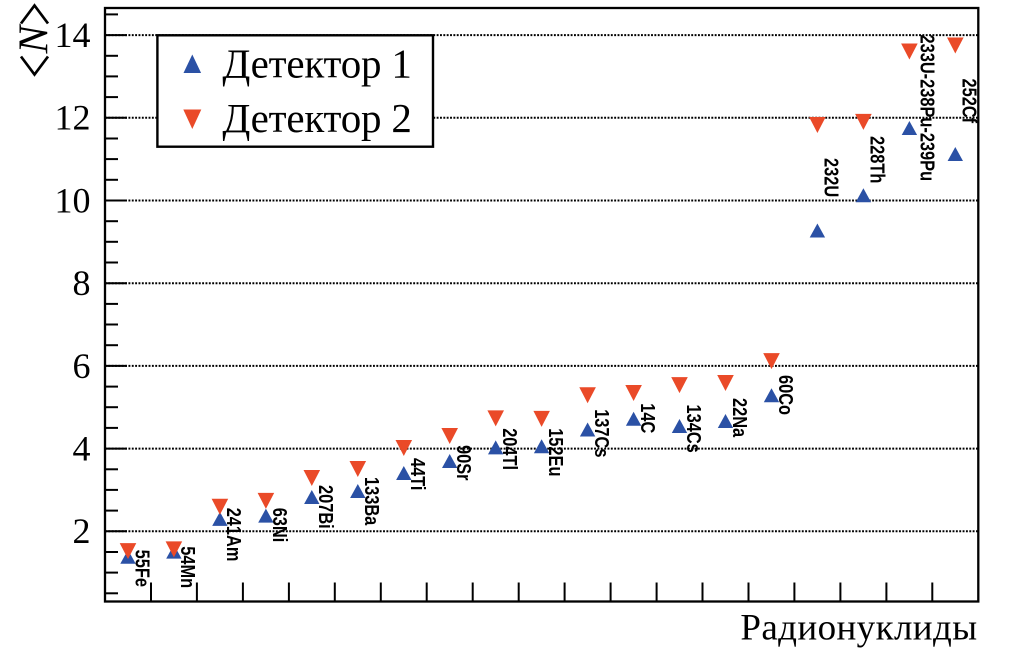 The width and height of the screenshot is (1010, 650). What do you see at coordinates (326, 507) in the screenshot?
I see `svg-text: 207Bi` at bounding box center [326, 507].